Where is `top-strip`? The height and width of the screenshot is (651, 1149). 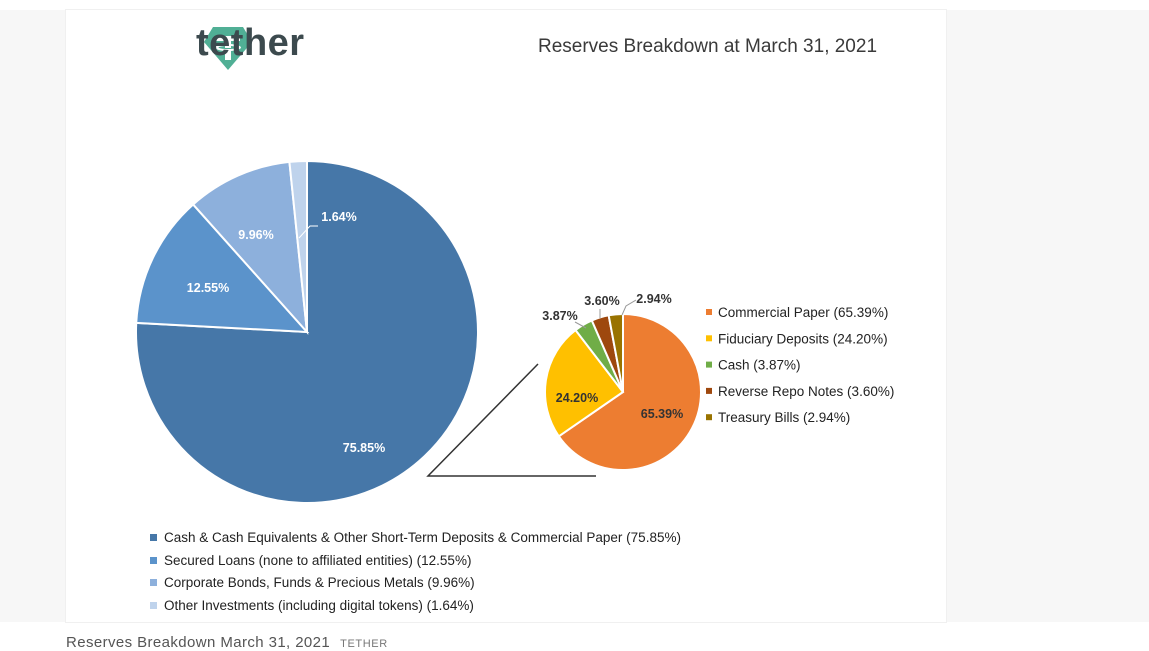 top-strip is located at coordinates (574, 5).